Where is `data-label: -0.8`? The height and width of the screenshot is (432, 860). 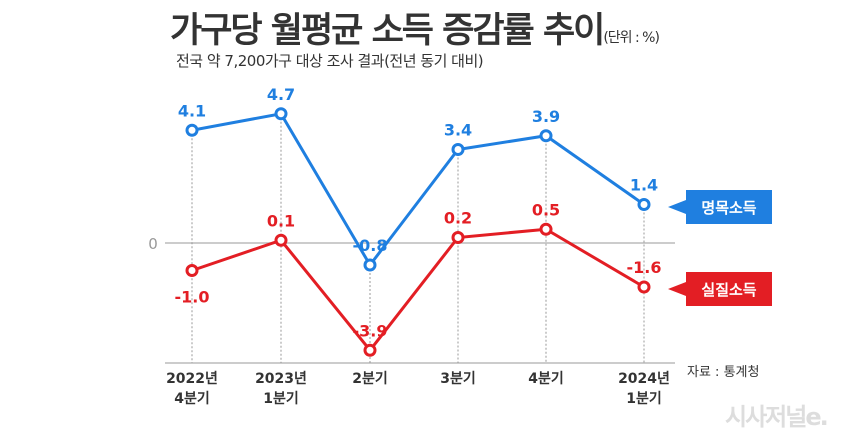 data-label: -0.8 is located at coordinates (370, 245).